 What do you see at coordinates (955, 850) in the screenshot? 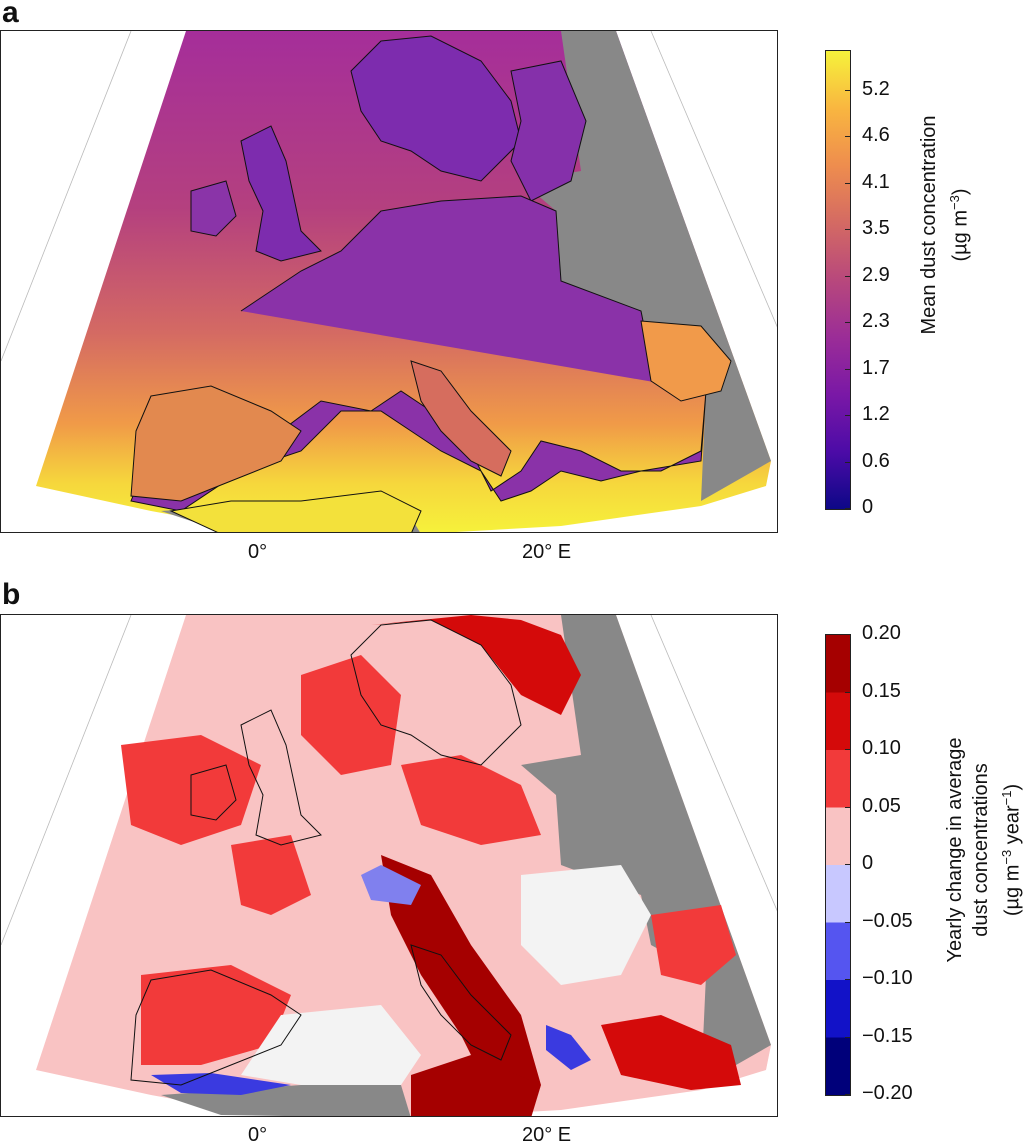
I see `panel-b-colorbar-title-line1: Yearly change in average` at bounding box center [955, 850].